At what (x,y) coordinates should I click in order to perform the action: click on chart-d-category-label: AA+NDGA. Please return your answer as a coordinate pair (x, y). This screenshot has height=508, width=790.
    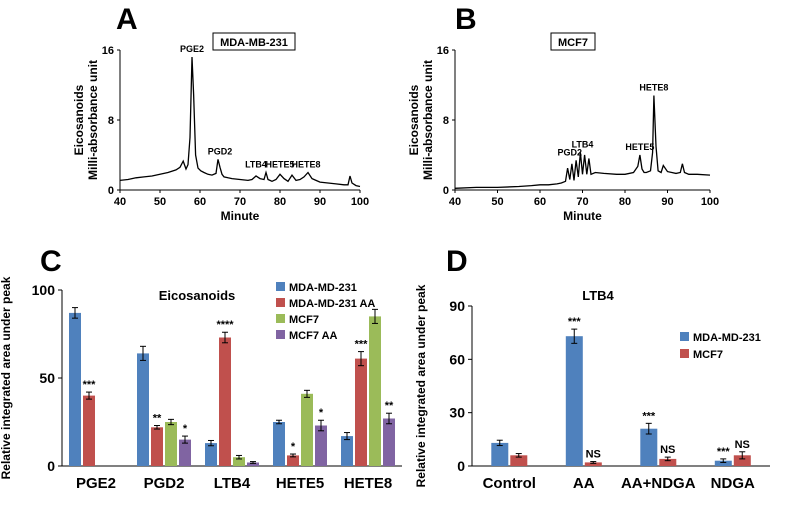
    Looking at the image, I should click on (658, 483).